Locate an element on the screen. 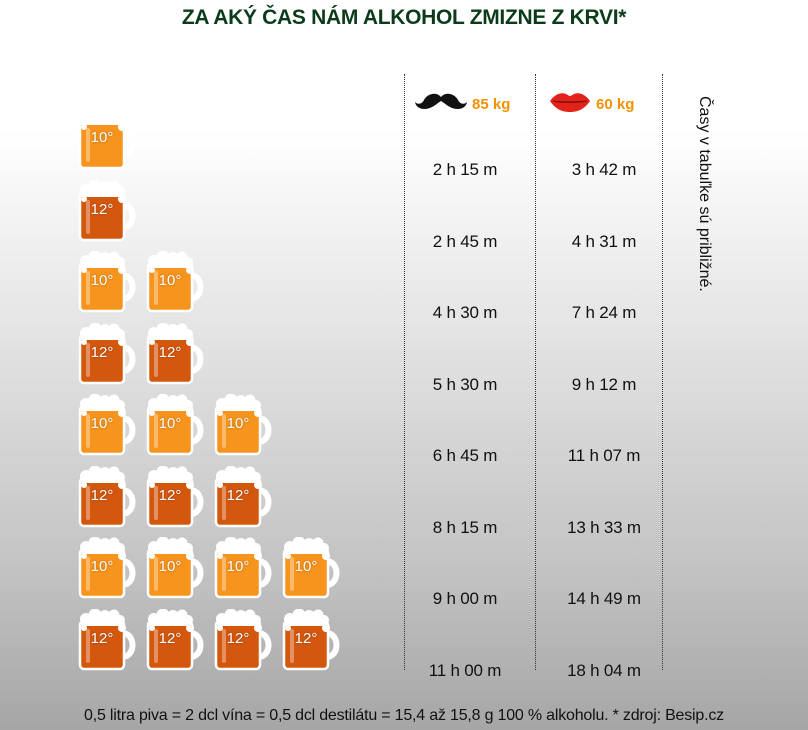 The height and width of the screenshot is (730, 808). mustache-icon is located at coordinates (441, 103).